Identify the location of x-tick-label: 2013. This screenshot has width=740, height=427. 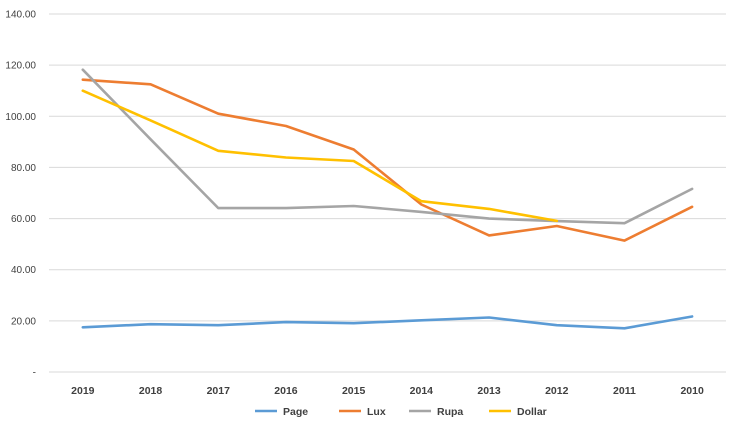
(489, 391).